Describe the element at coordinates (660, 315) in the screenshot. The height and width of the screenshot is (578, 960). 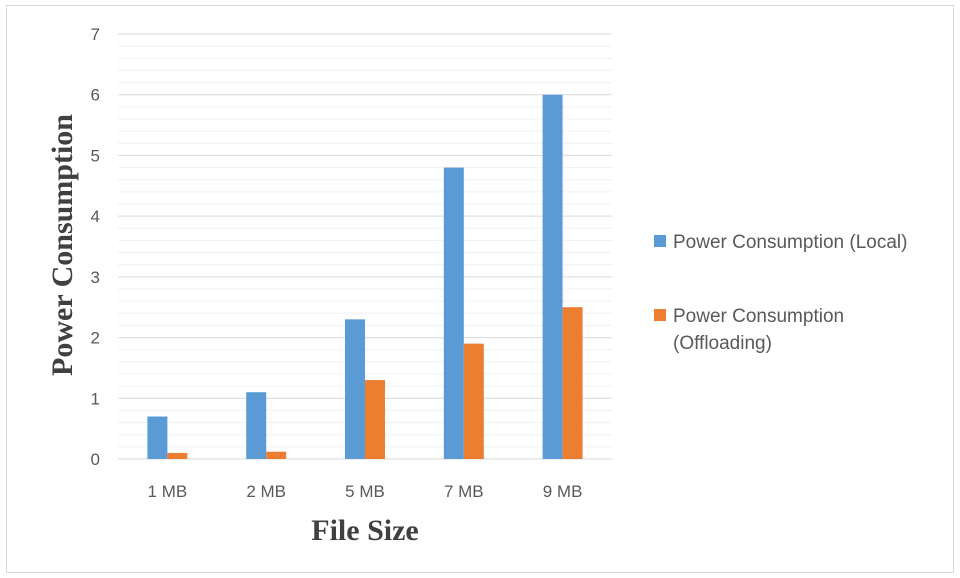
I see `legend-swatch-offloading` at that location.